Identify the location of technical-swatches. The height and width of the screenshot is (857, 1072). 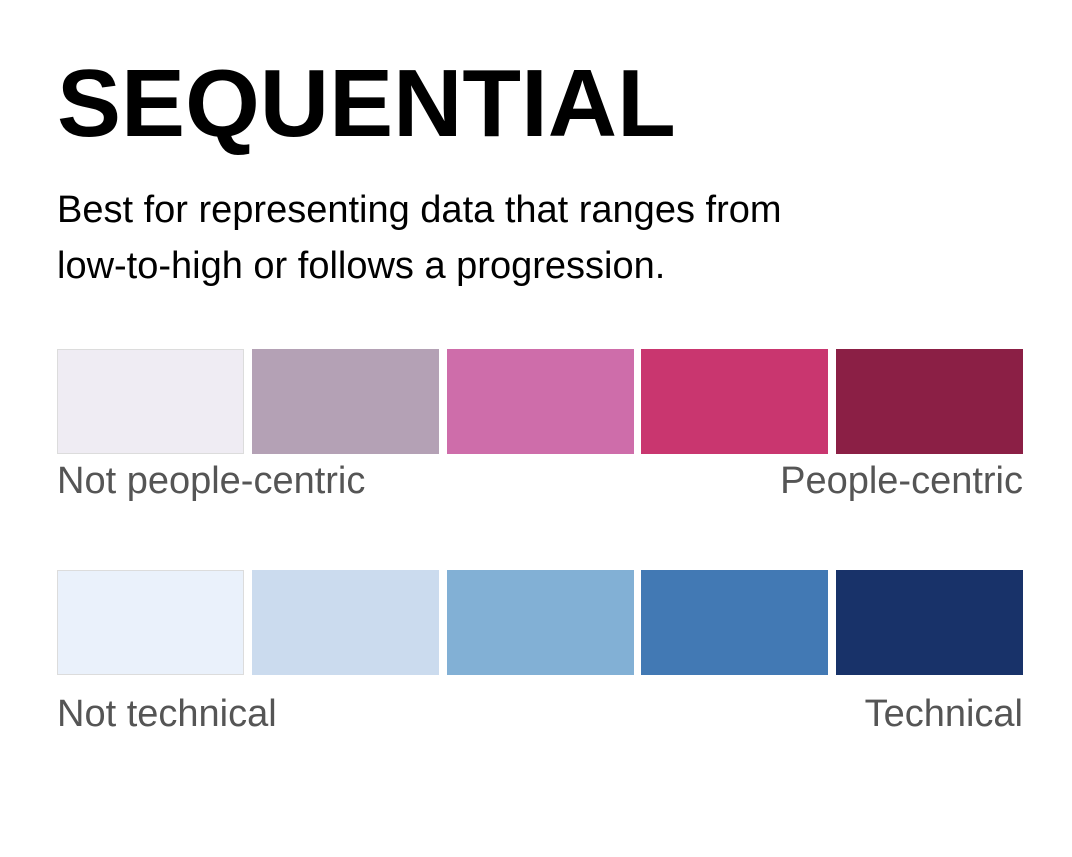
(540, 622).